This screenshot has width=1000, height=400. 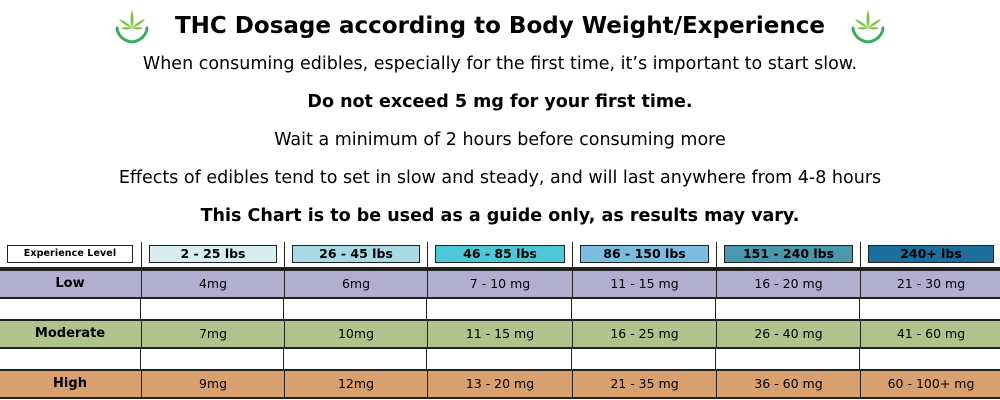 I want to click on dose-cell: 21 - 35 mg, so click(x=644, y=384).